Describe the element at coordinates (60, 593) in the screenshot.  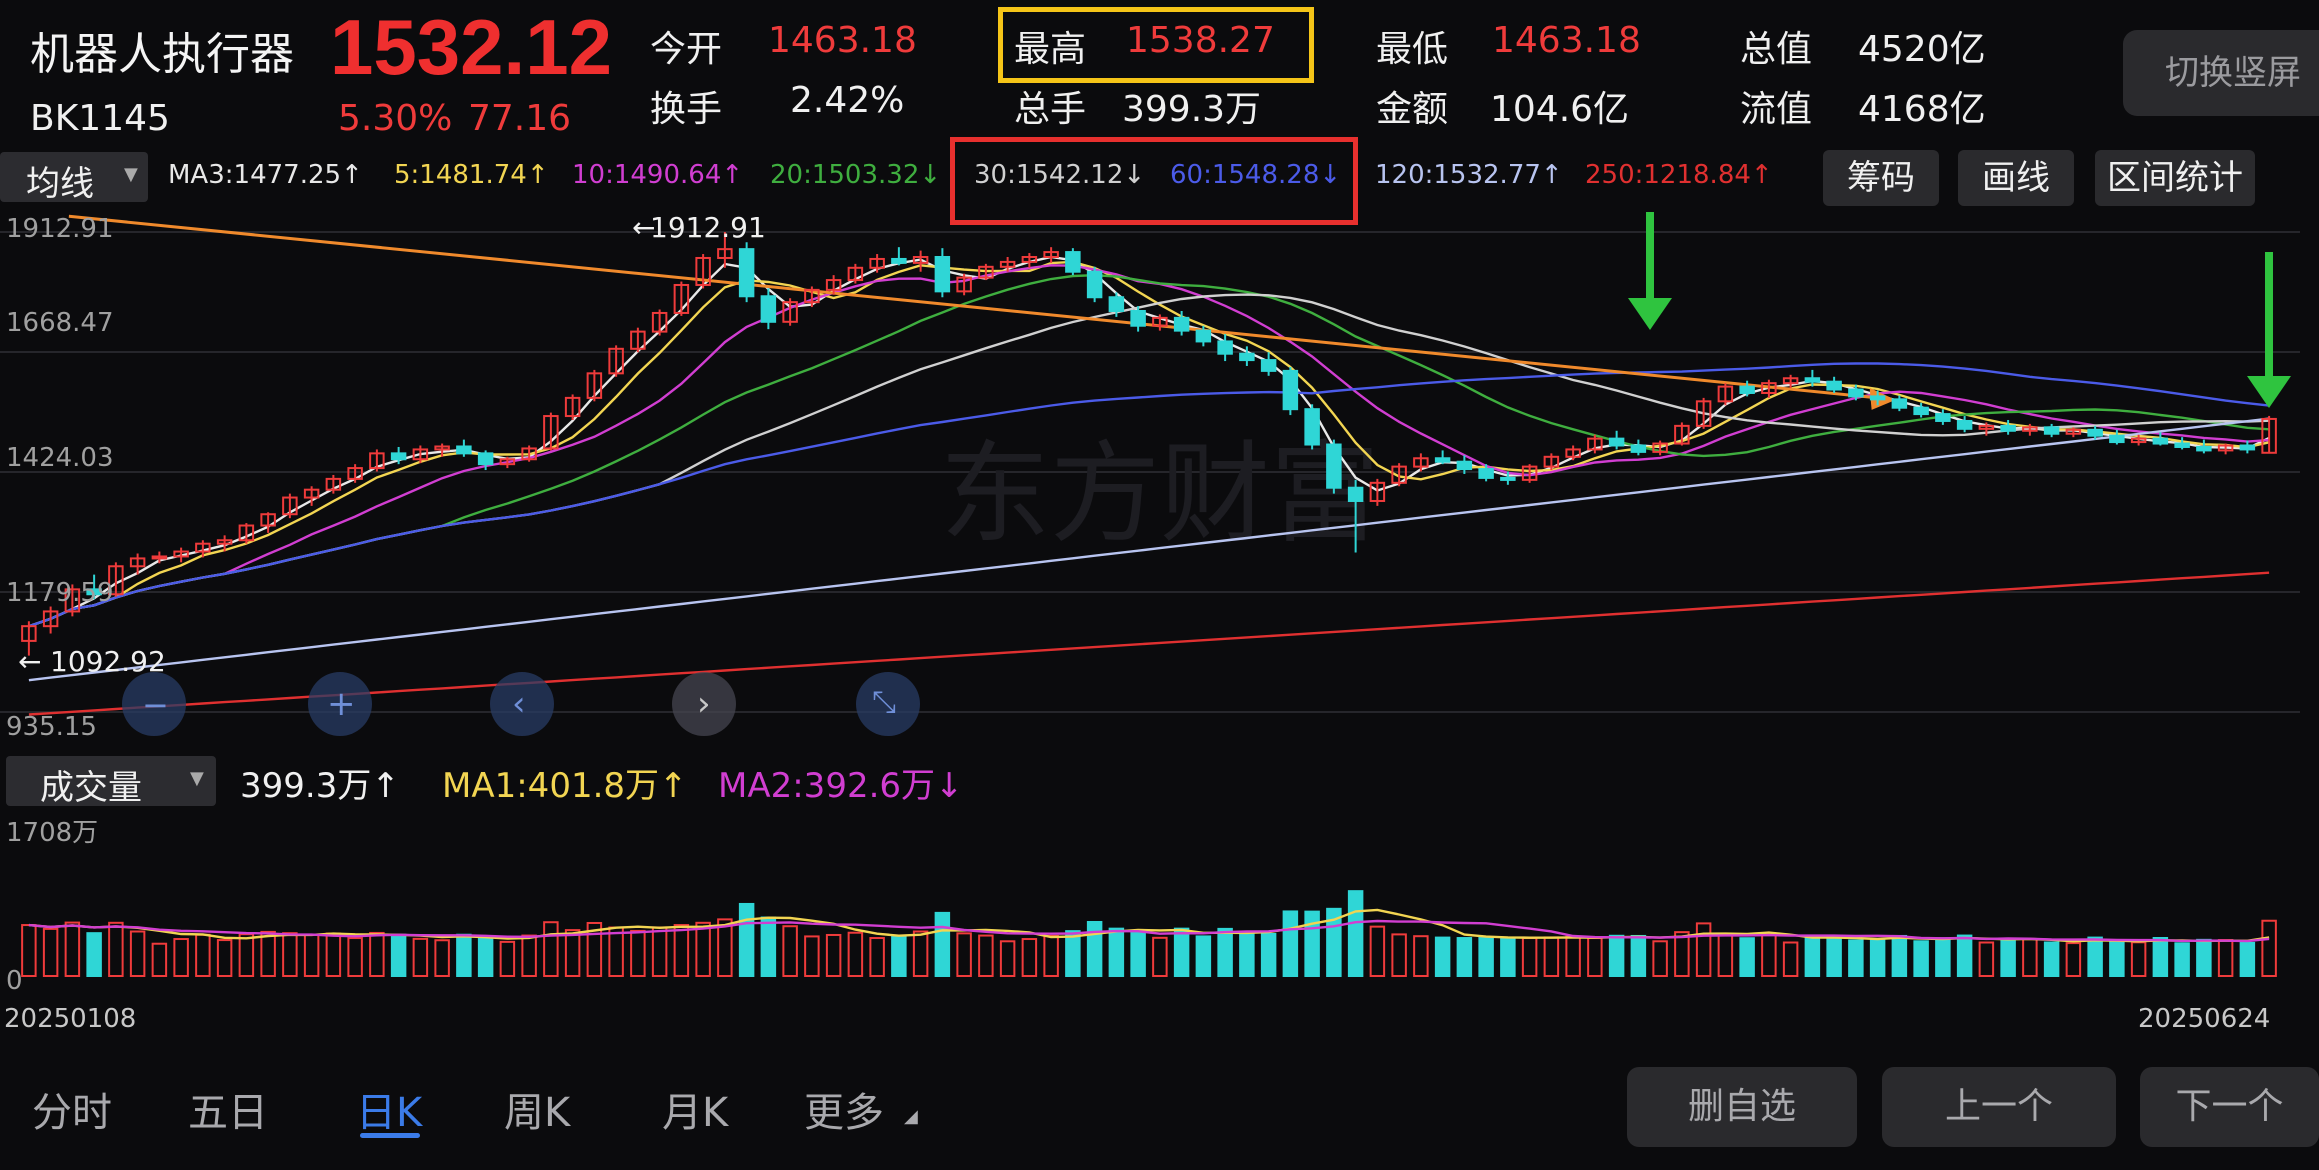
I see `price-axis-label: 1179.59` at that location.